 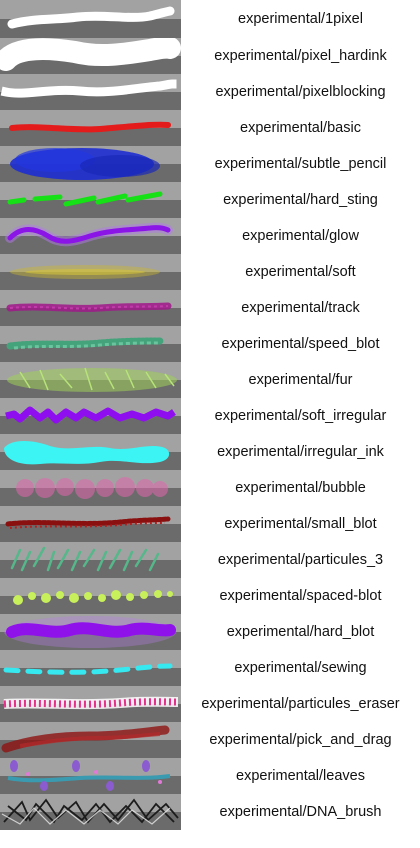 I want to click on stroke-particules-3-preview, so click(x=90, y=560).